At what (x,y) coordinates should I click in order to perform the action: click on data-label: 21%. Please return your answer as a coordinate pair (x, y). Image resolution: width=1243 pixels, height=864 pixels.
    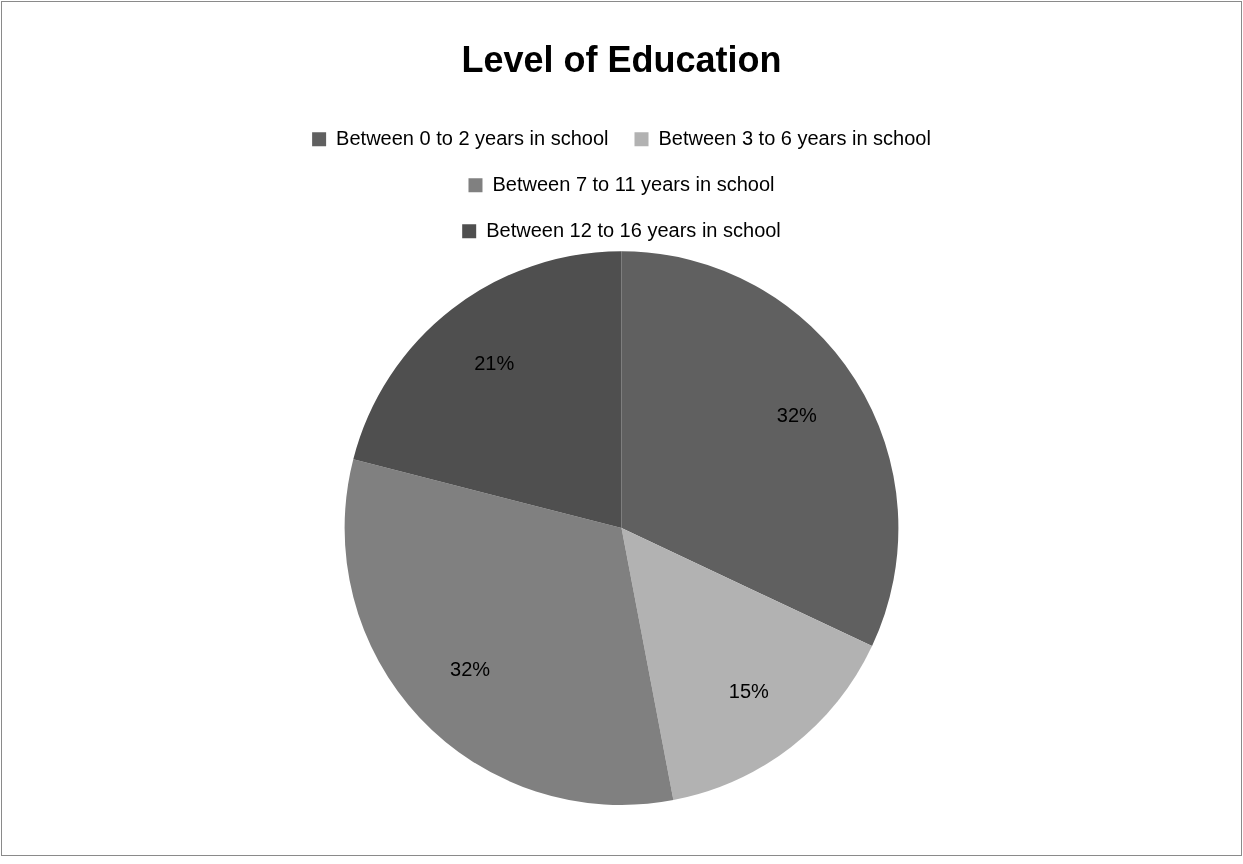
    Looking at the image, I should click on (494, 362).